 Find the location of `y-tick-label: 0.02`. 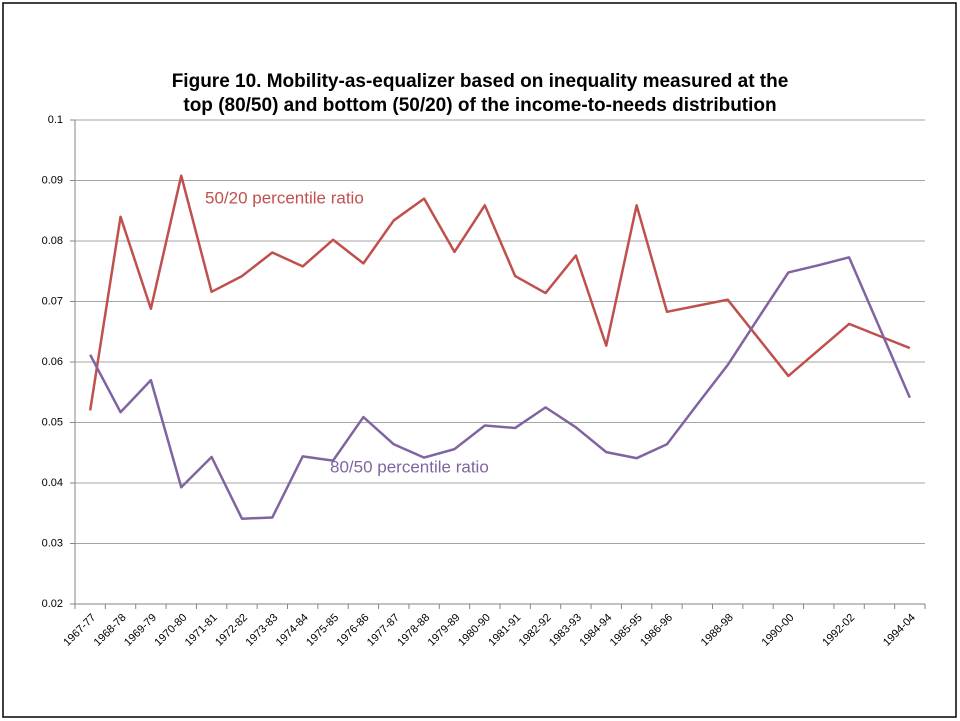

y-tick-label: 0.02 is located at coordinates (52, 604).